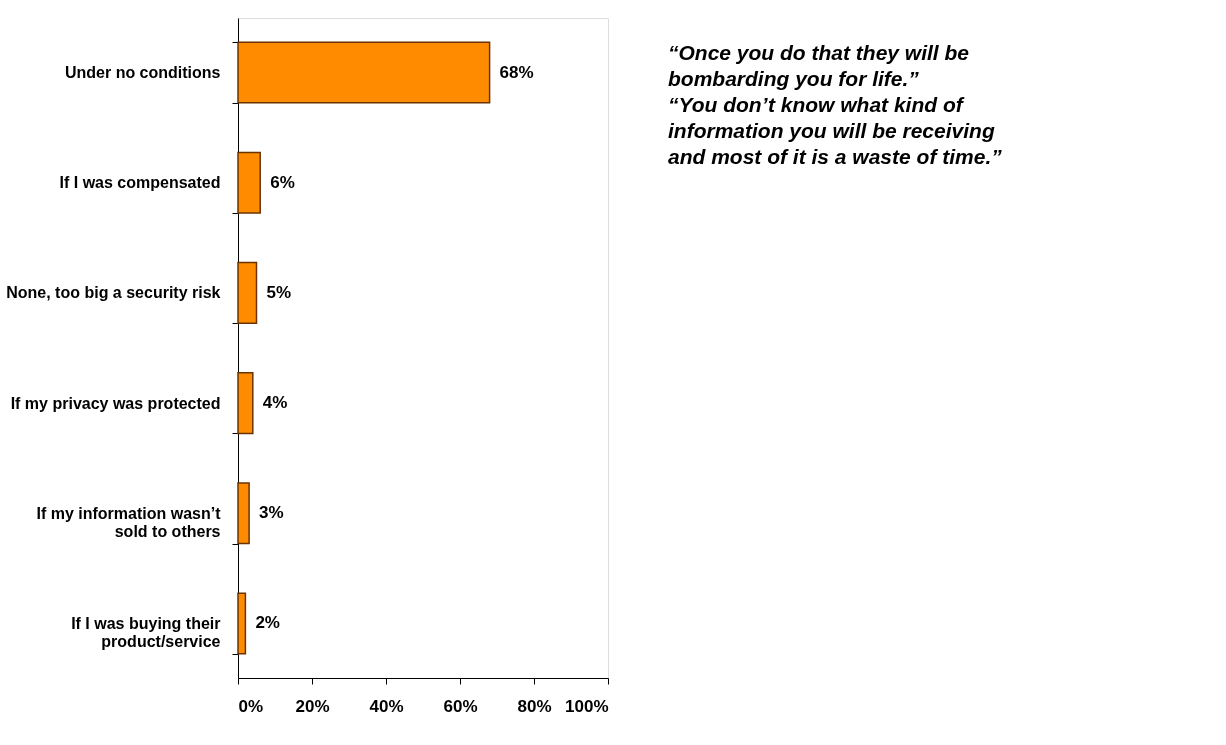  What do you see at coordinates (115, 403) in the screenshot?
I see `y-tick-label: If my privacy was protected` at bounding box center [115, 403].